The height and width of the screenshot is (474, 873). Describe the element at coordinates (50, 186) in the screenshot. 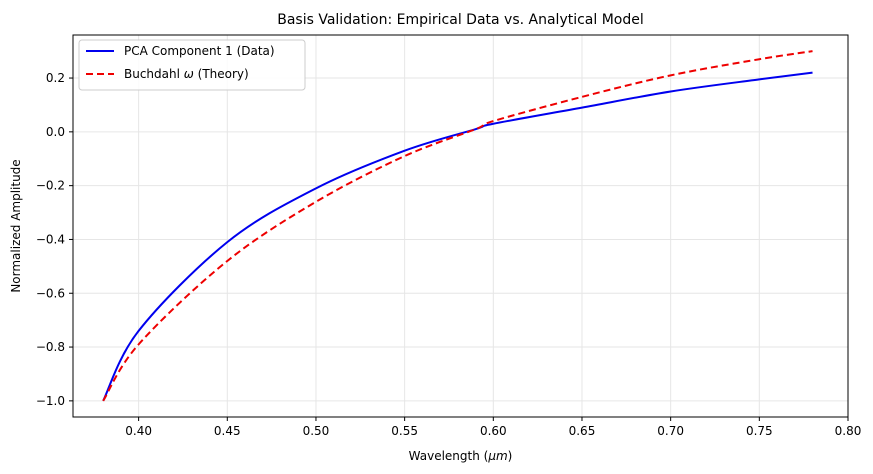

I see `y-tick-label: −0.2` at that location.